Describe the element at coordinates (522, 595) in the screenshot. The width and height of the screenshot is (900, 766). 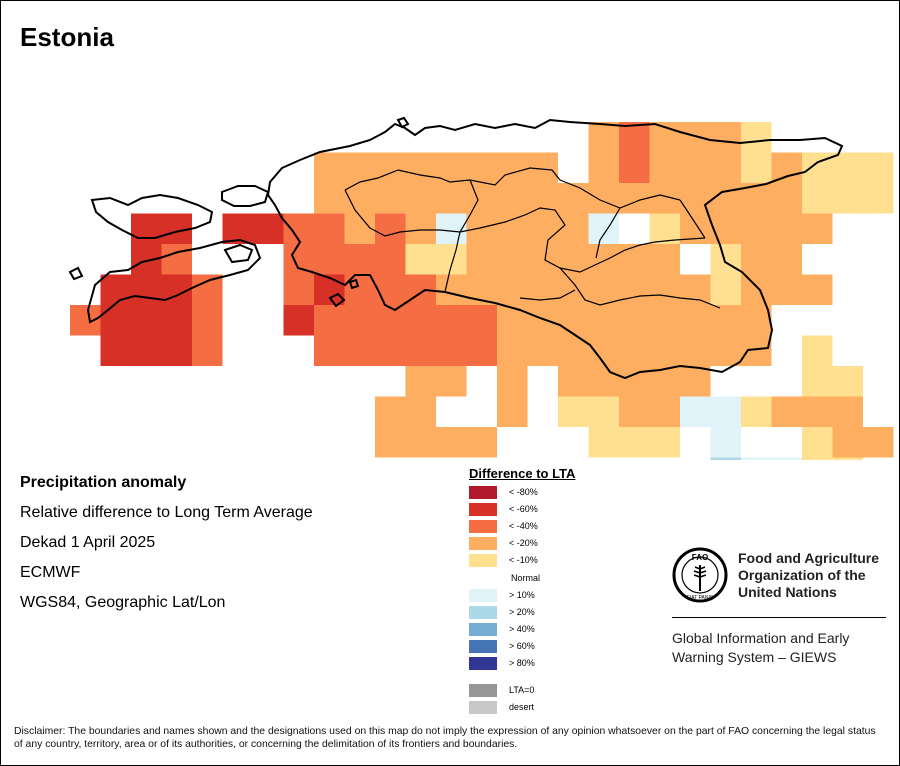
I see `legend-label: > 10%` at that location.